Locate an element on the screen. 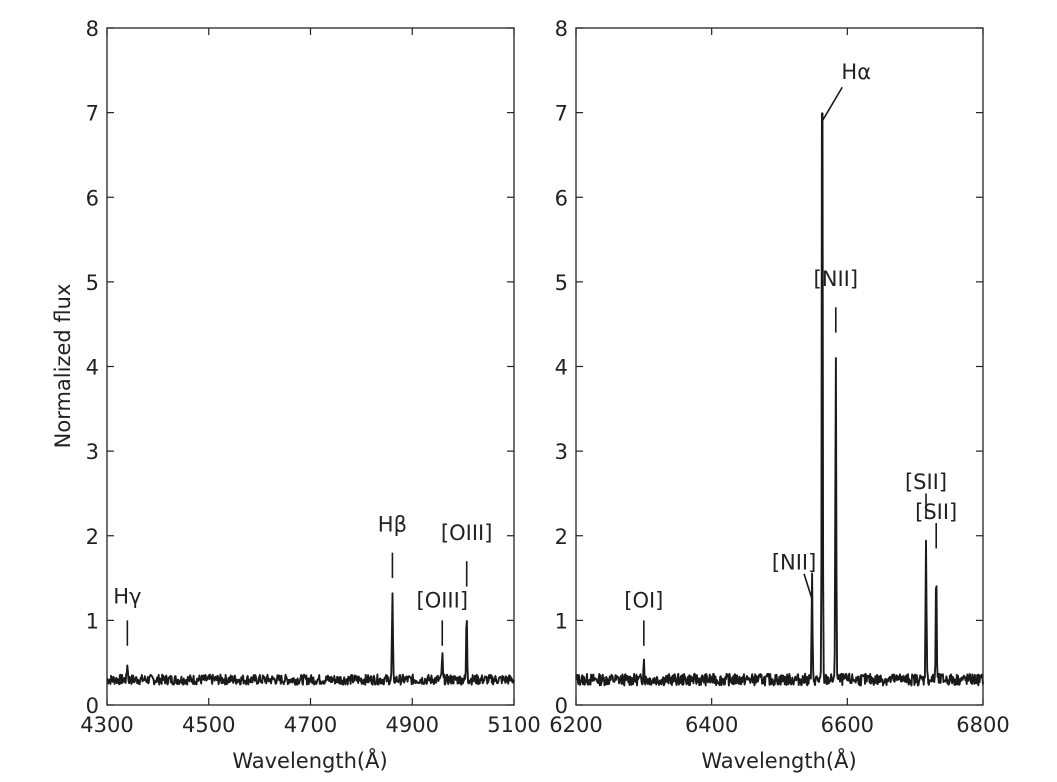 Image resolution: width=1057 pixels, height=782 pixels. left-spectrum-line is located at coordinates (310, 639).